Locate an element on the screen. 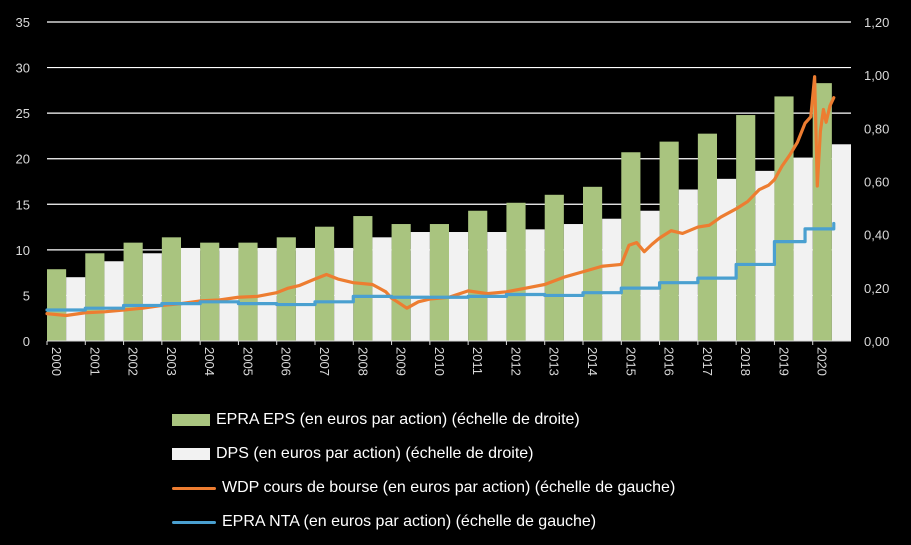  right-tick-label: 0,60 is located at coordinates (876, 182).